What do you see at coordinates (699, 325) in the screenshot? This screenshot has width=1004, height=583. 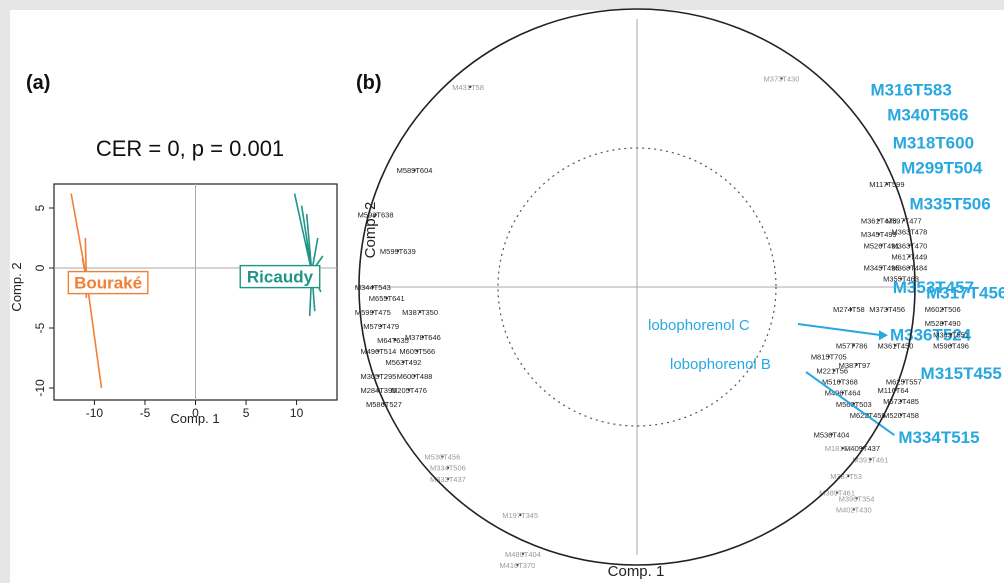 I see `annotation-lobophorenol-c: lobophorenol C` at bounding box center [699, 325].